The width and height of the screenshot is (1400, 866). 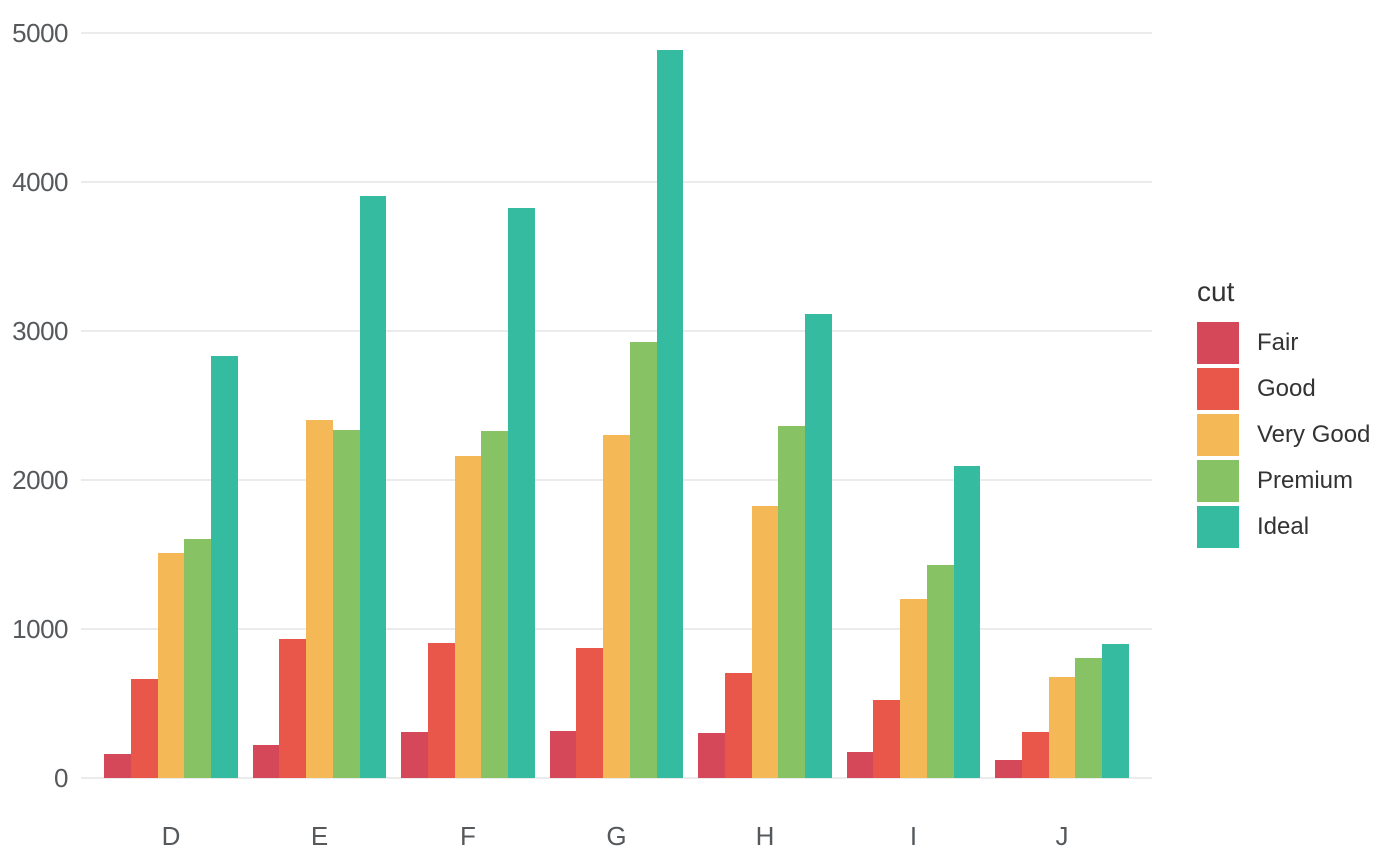 I want to click on bar-g-good, so click(x=590, y=713).